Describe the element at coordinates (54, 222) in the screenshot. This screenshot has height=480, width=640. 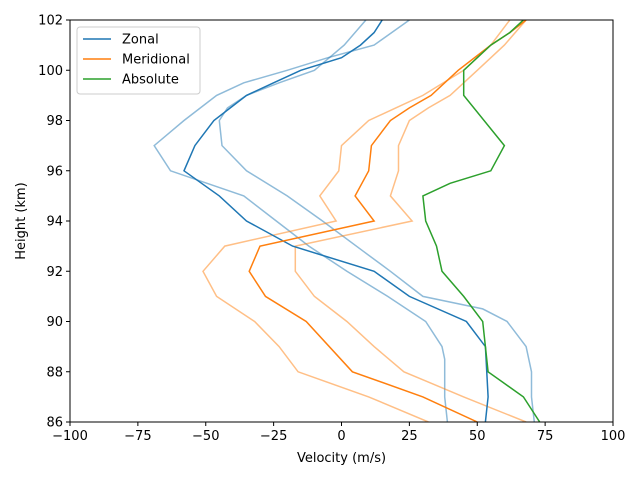
I see `y-tick-label: 94` at that location.